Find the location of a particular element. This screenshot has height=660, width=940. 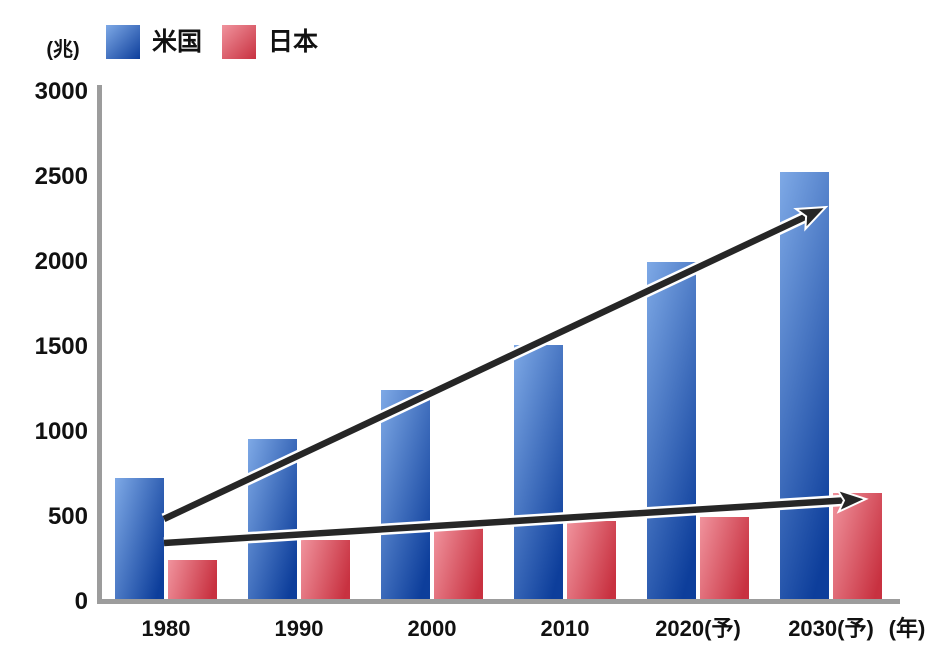

y-axis-unit-label: (兆) is located at coordinates (63, 50).